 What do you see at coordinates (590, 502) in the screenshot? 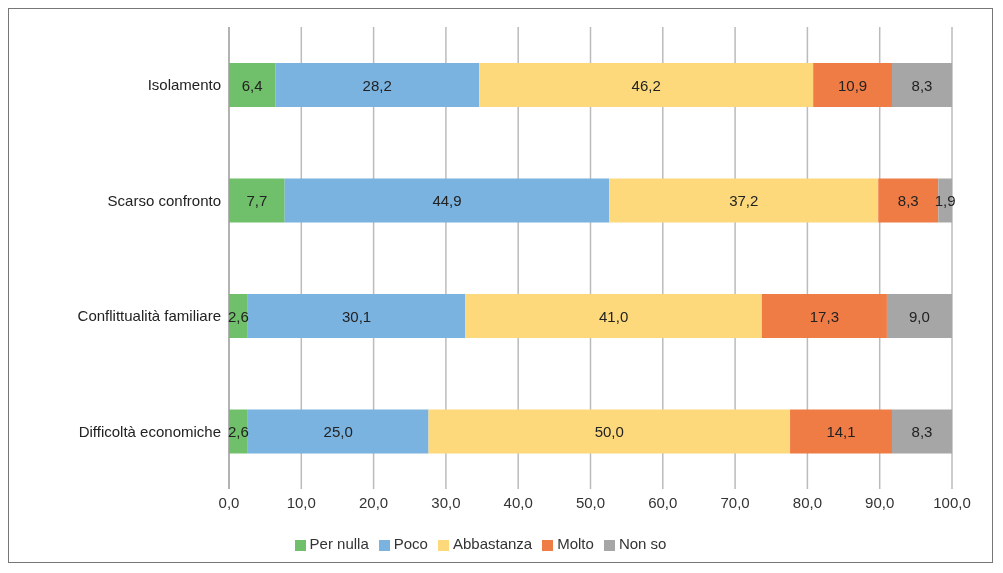
I see `x-tick-label: 50,0` at bounding box center [590, 502].